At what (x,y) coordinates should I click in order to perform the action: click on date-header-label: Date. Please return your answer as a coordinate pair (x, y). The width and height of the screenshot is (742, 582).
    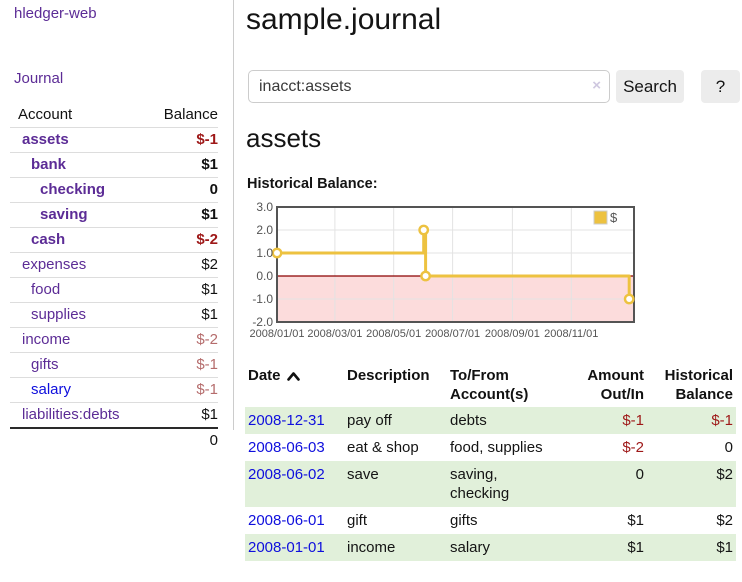
    Looking at the image, I should click on (264, 375).